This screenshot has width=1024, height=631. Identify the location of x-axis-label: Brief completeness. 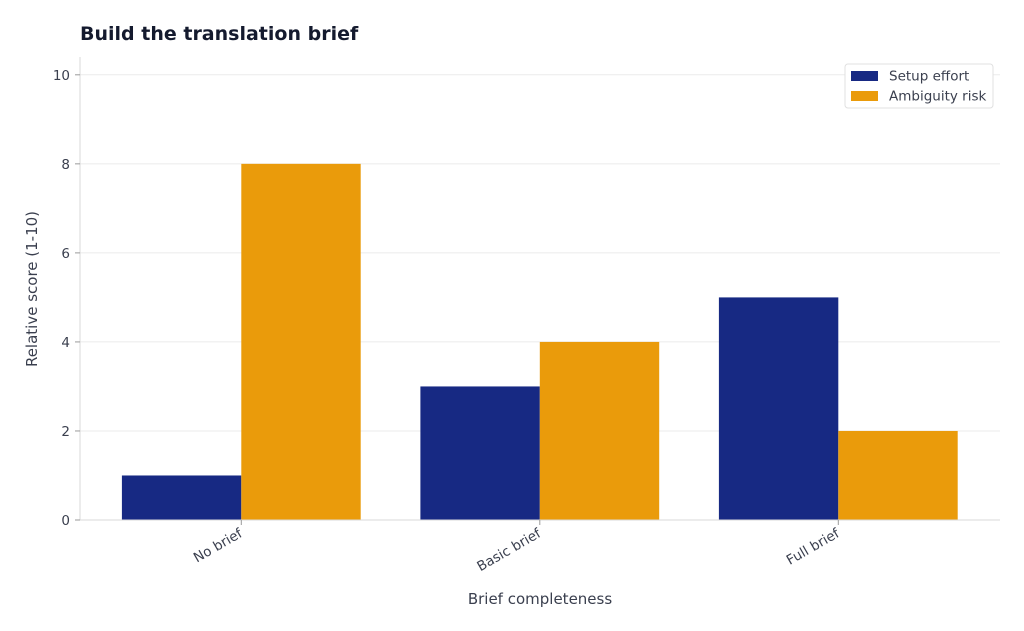
(540, 599).